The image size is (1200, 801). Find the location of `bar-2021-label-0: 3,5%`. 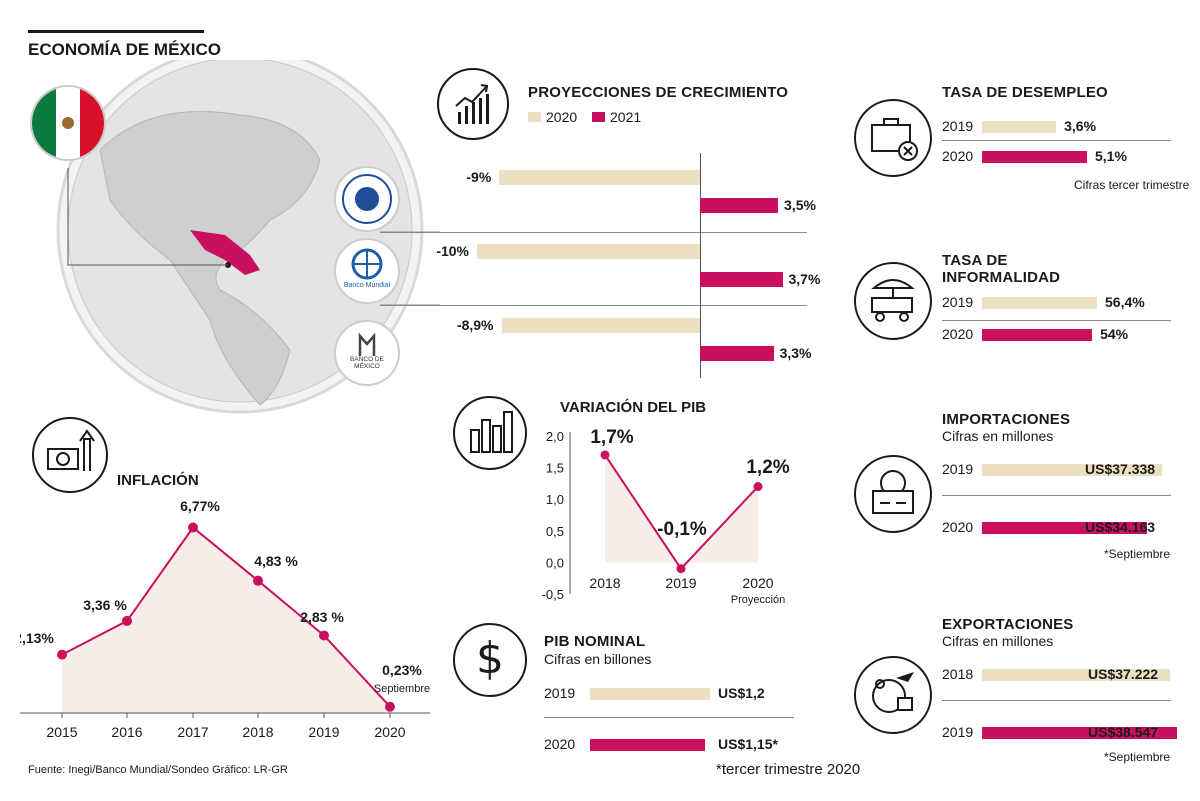

bar-2021-label-0: 3,5% is located at coordinates (800, 205).